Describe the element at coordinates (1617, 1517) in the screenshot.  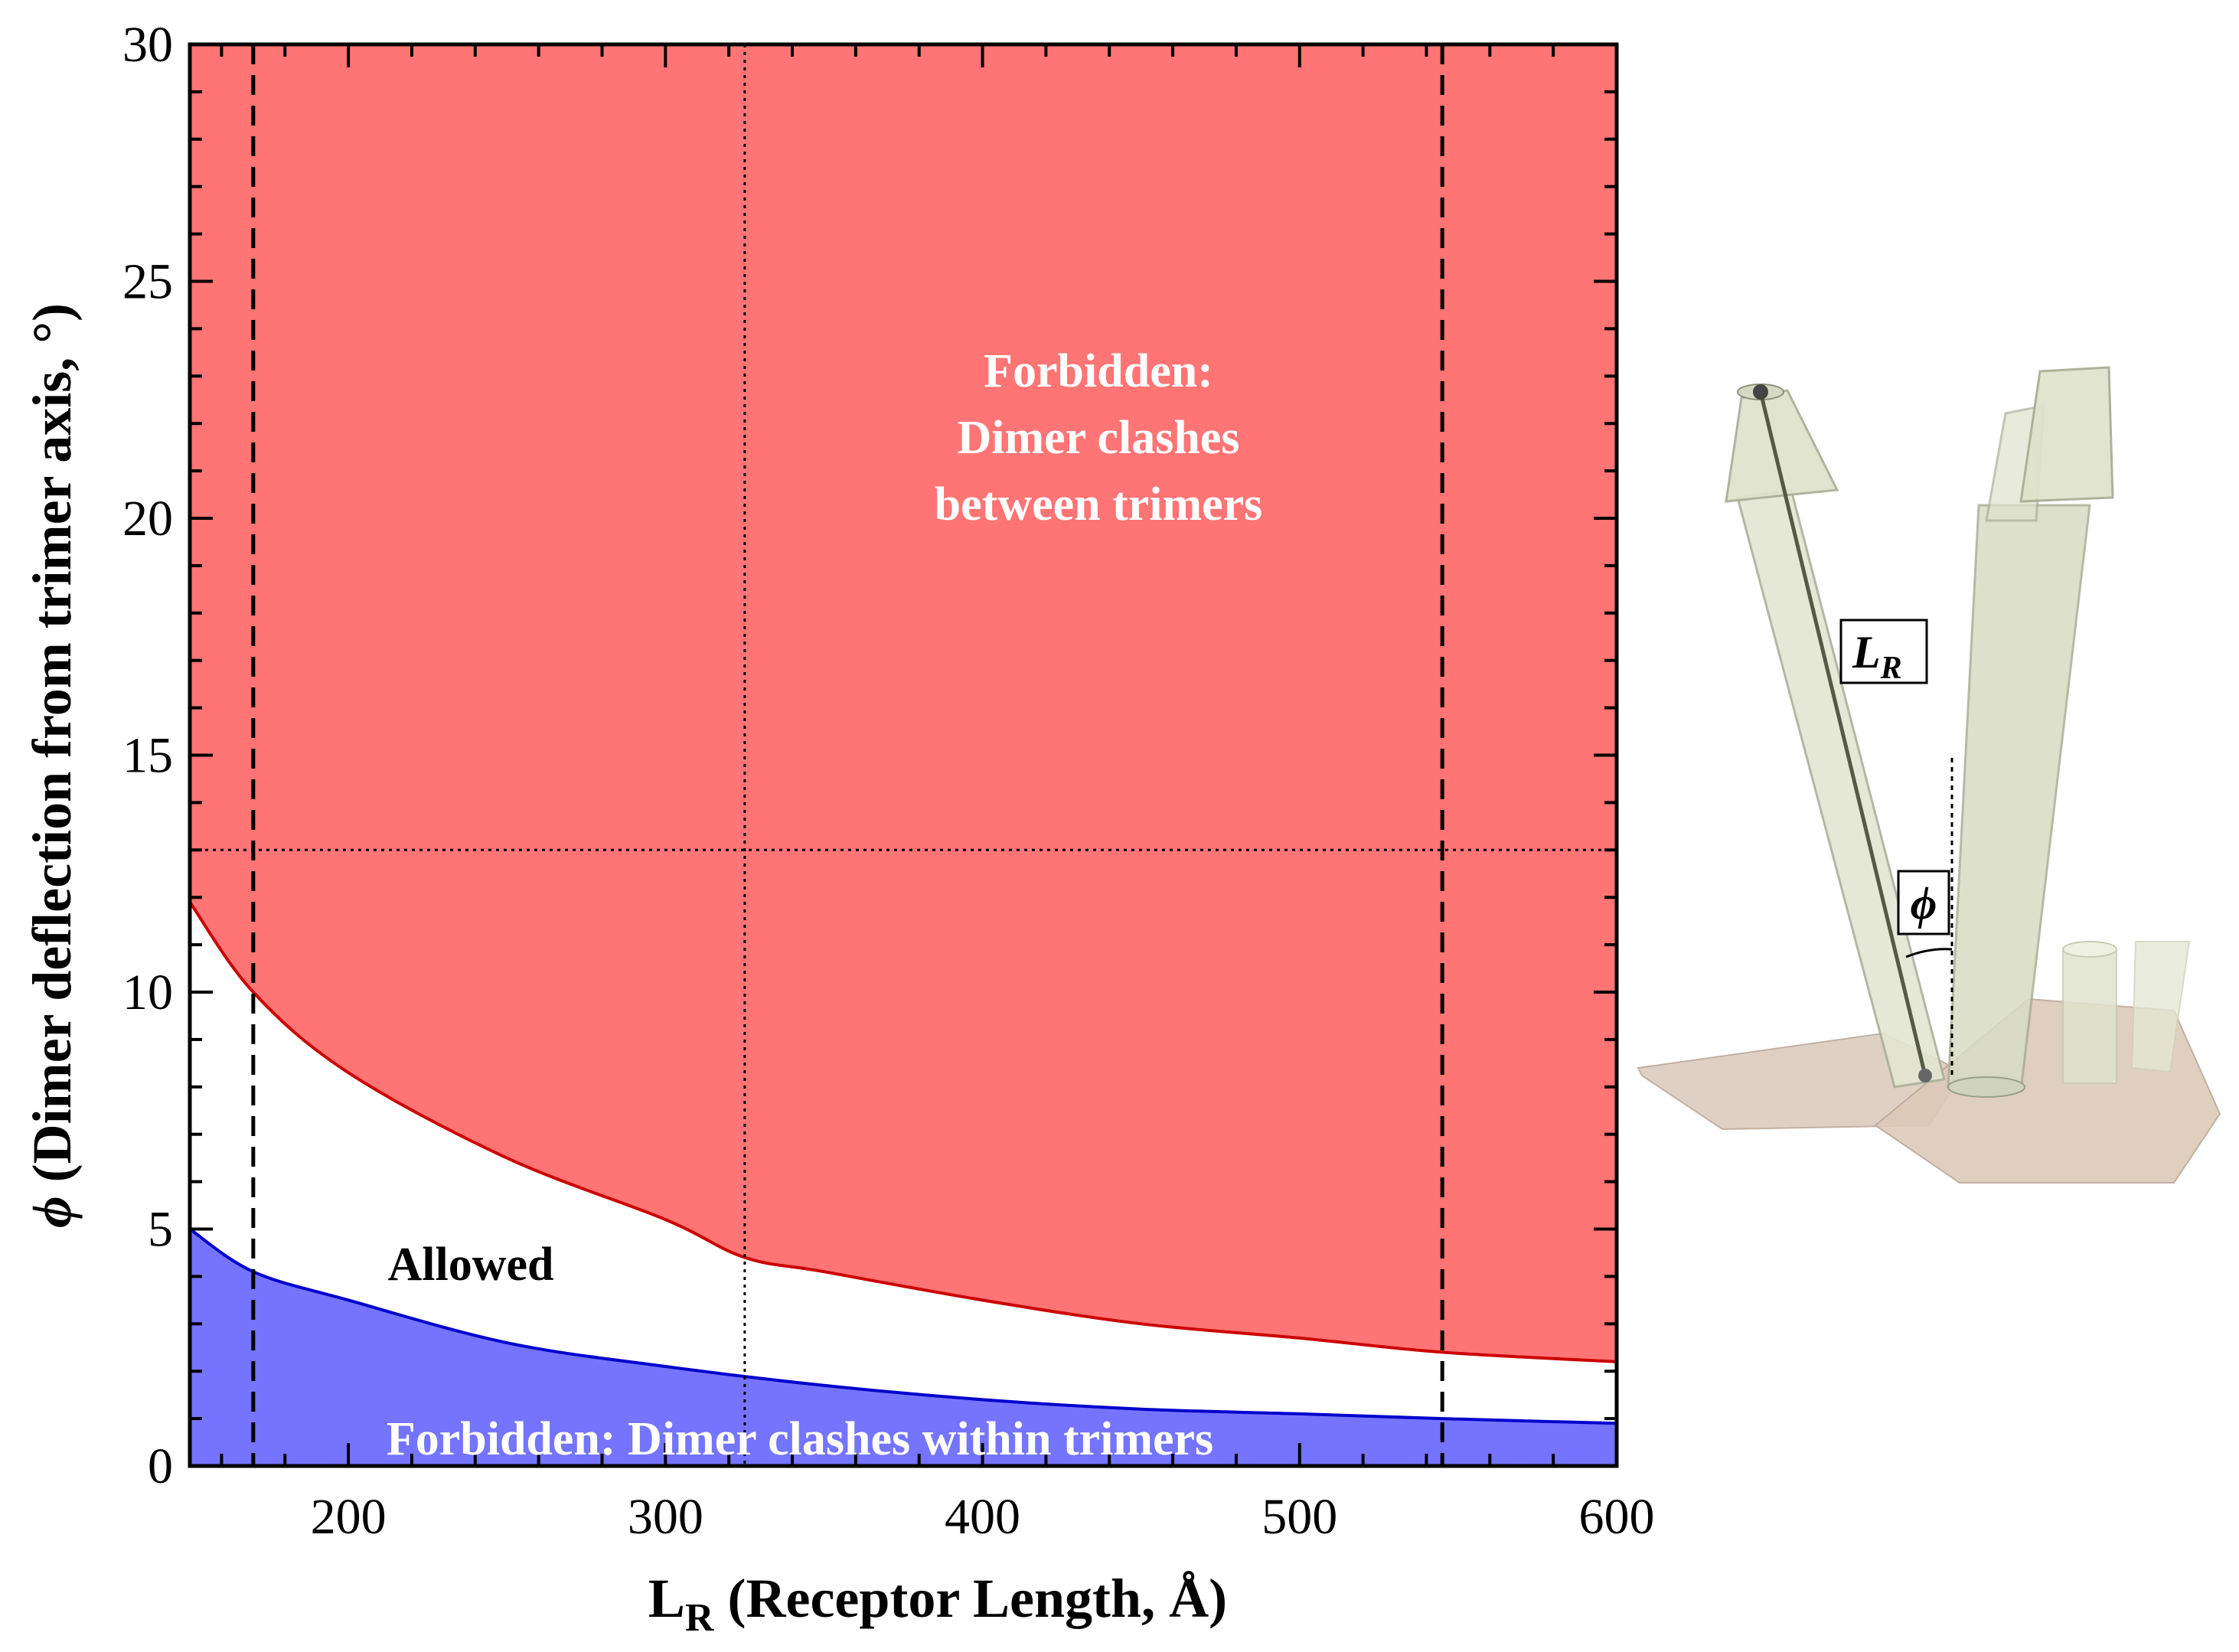
I see `x-tick-label: 600` at that location.